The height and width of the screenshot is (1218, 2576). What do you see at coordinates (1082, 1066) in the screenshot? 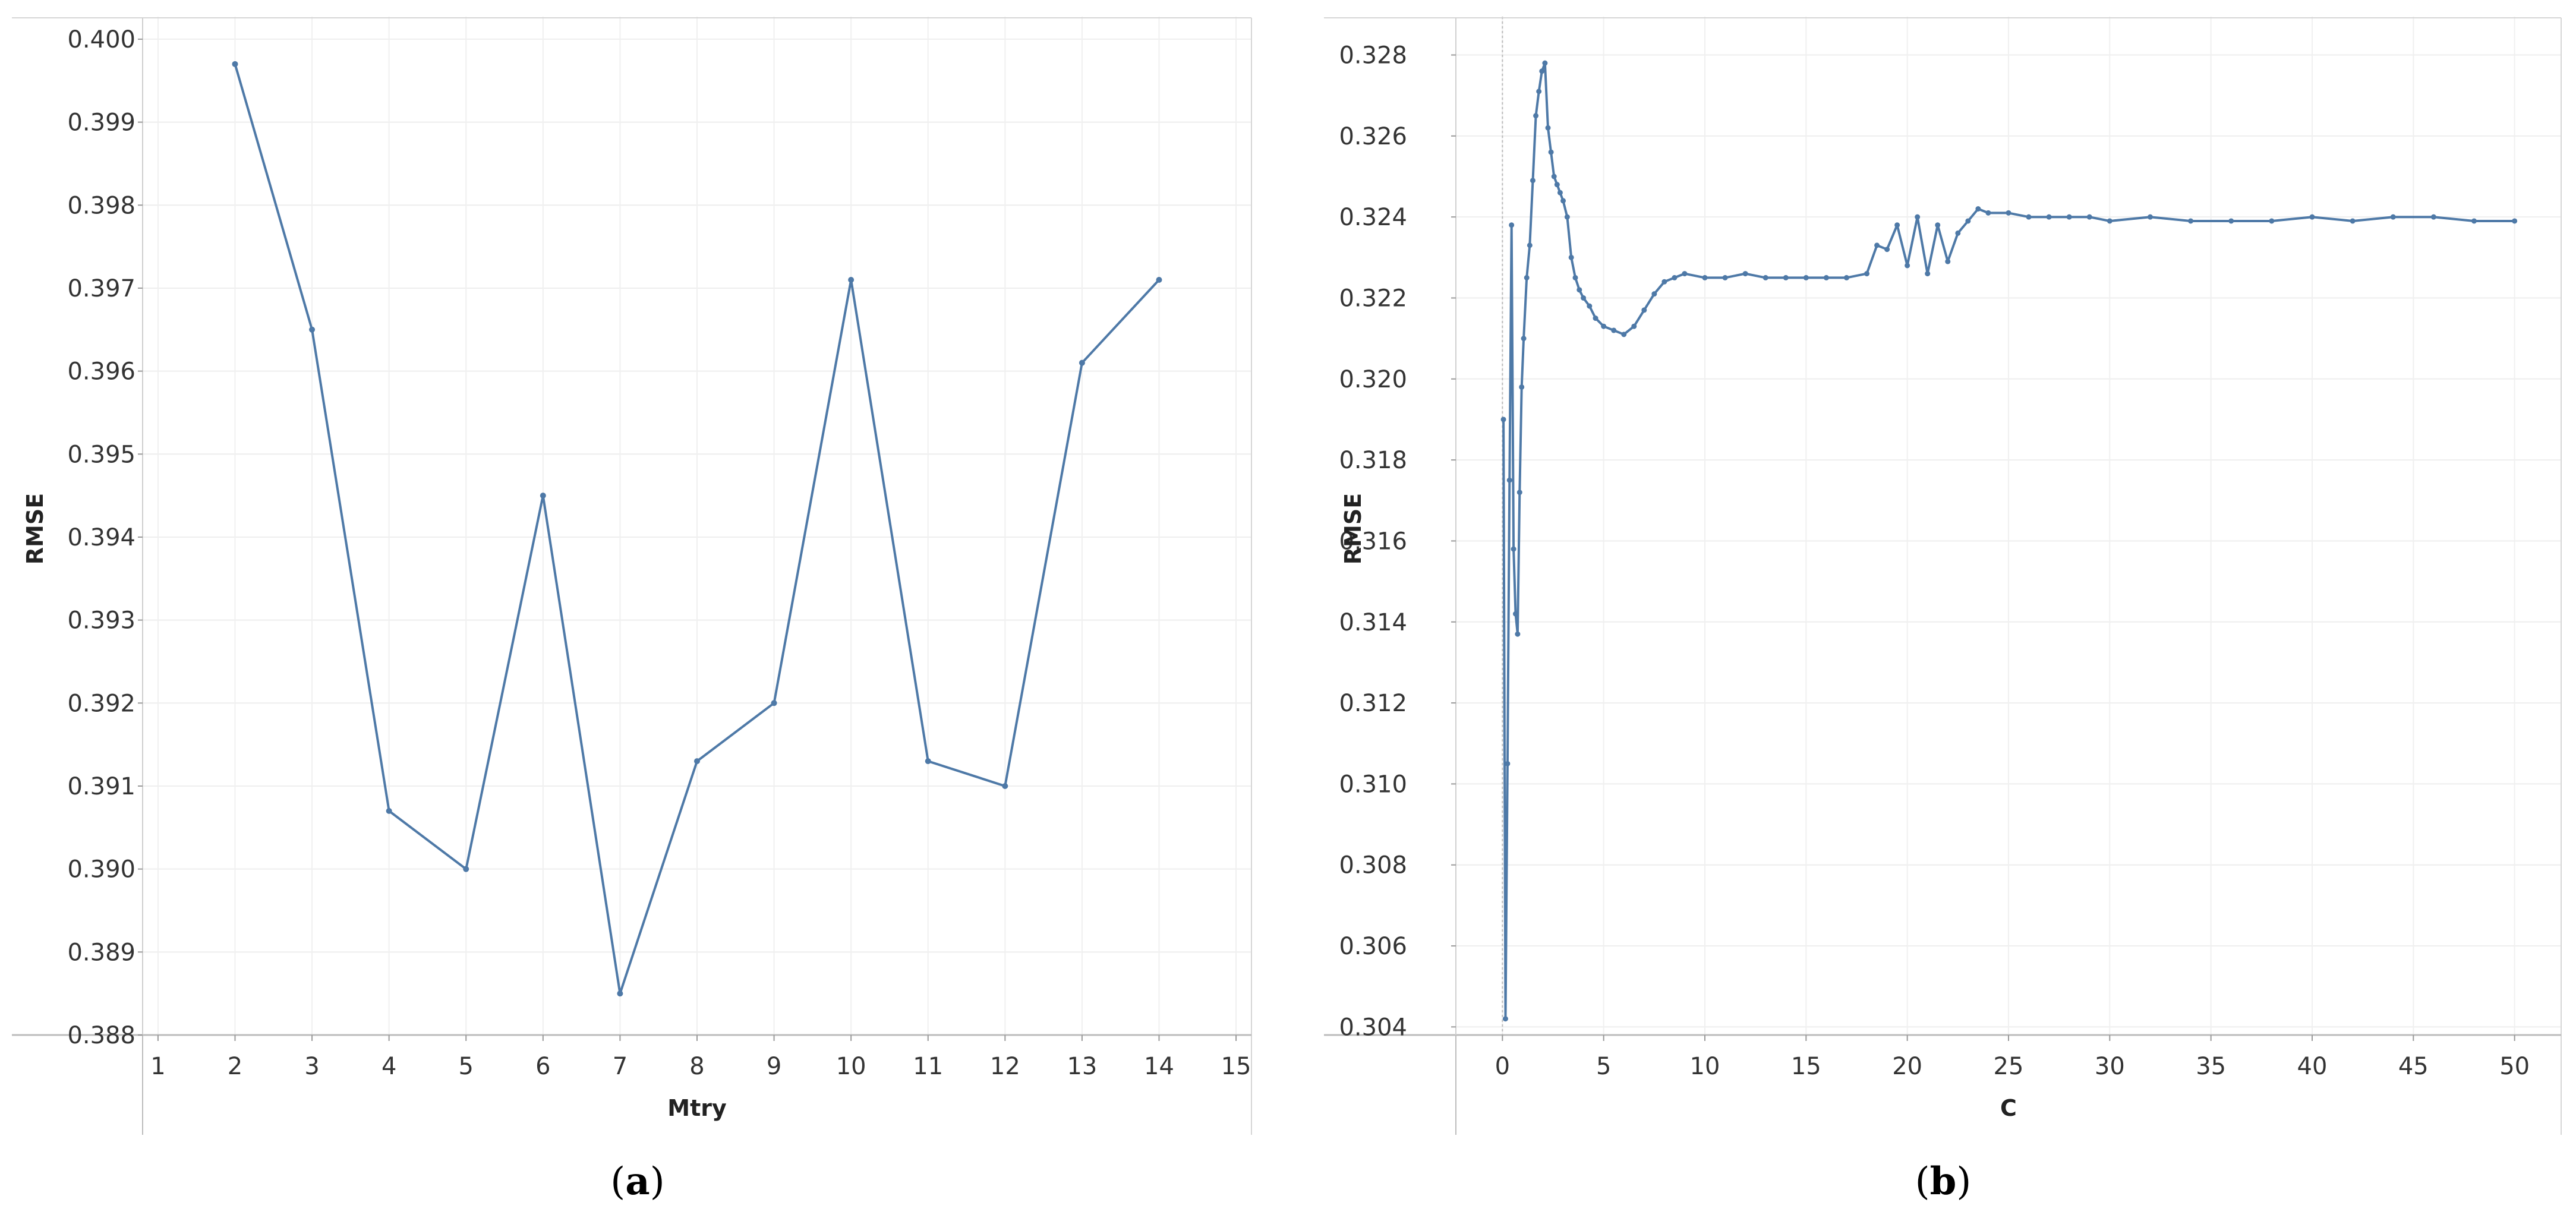
I see `x-tick-label: 13` at bounding box center [1082, 1066].